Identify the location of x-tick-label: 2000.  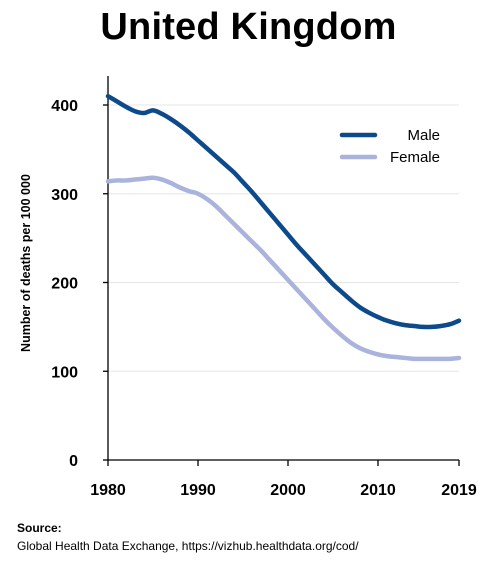
(288, 490).